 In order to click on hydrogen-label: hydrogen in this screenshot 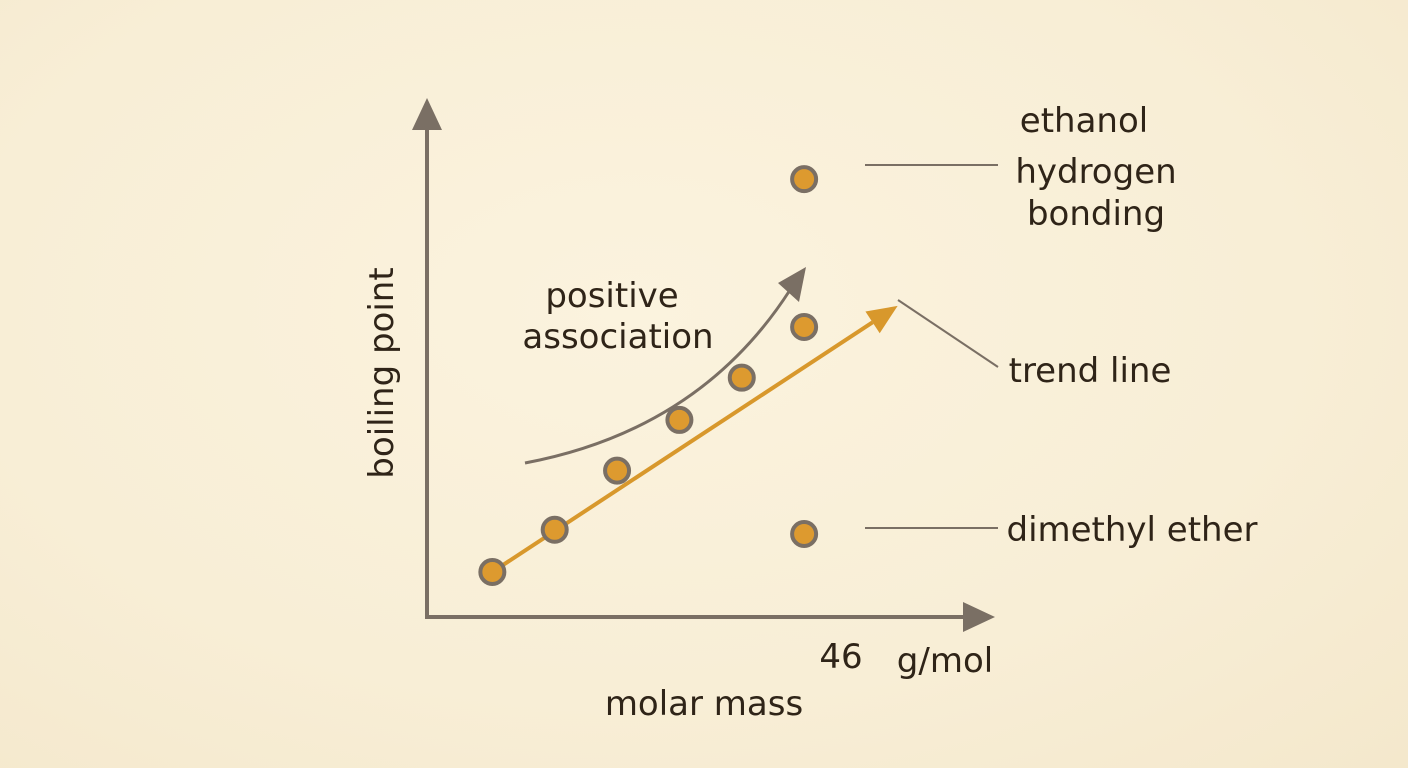, I will do `click(1095, 172)`.